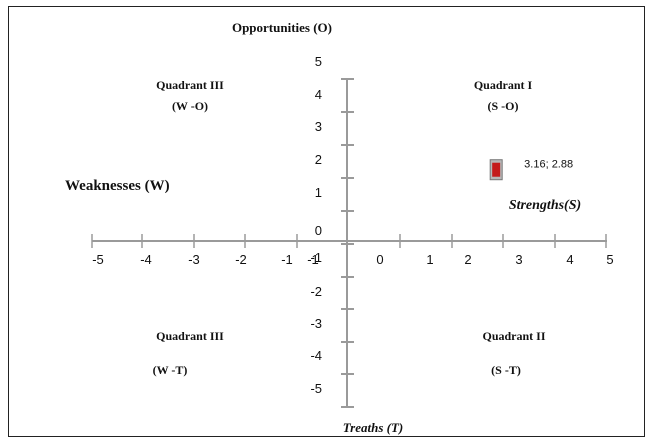  I want to click on x-tick-label: -4, so click(146, 259).